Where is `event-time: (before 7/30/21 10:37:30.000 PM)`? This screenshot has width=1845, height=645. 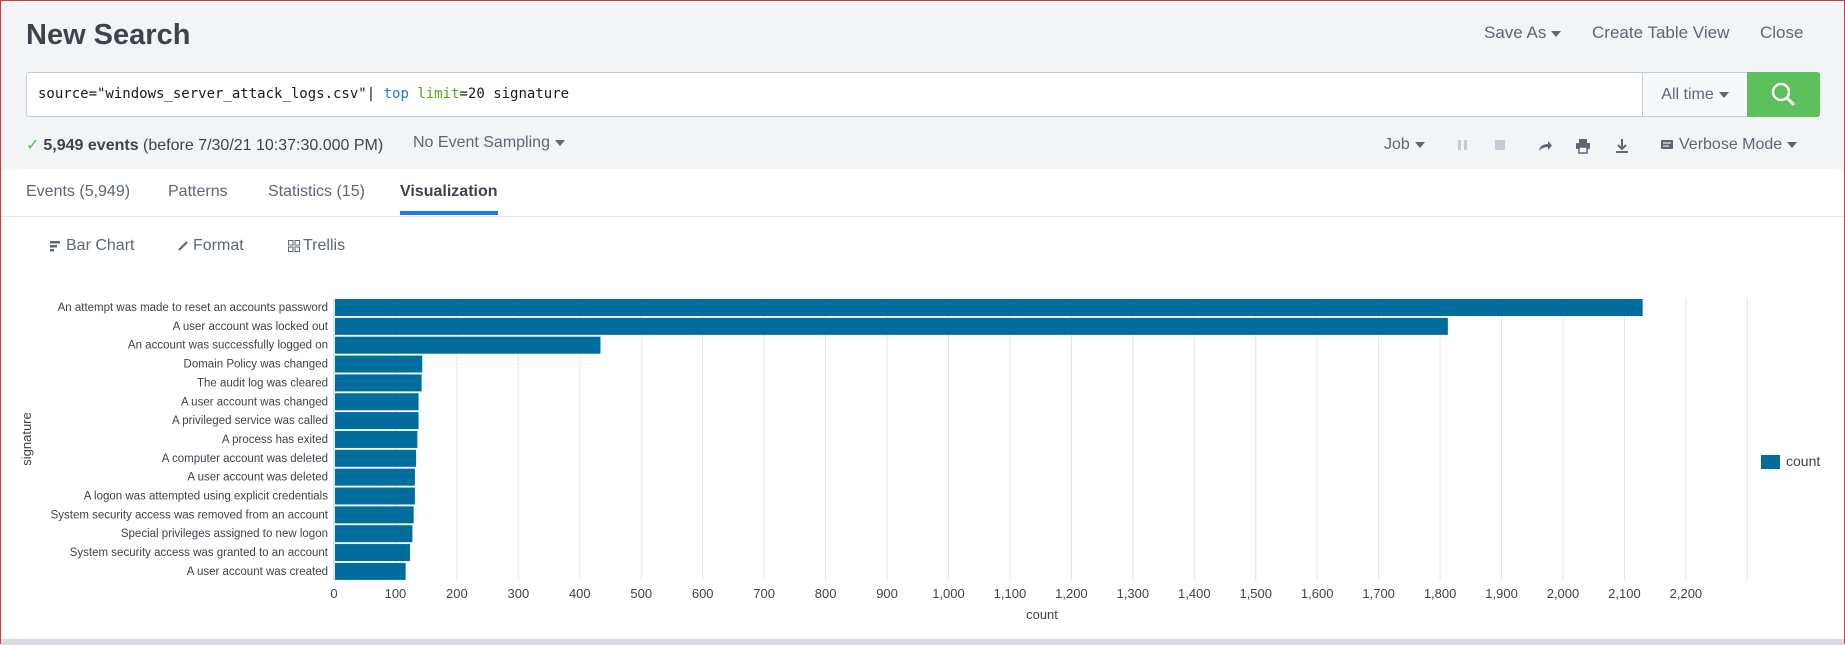 event-time: (before 7/30/21 10:37:30.000 PM) is located at coordinates (263, 145).